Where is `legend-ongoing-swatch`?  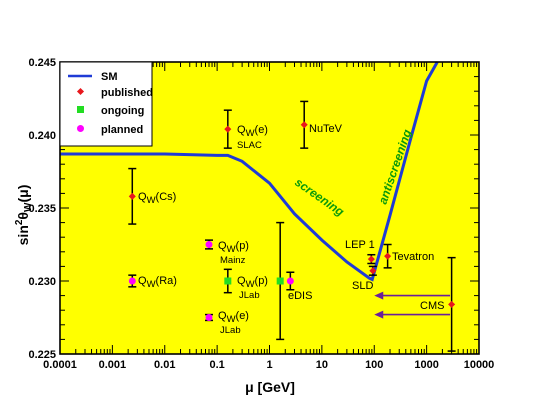 legend-ongoing-swatch is located at coordinates (80, 109).